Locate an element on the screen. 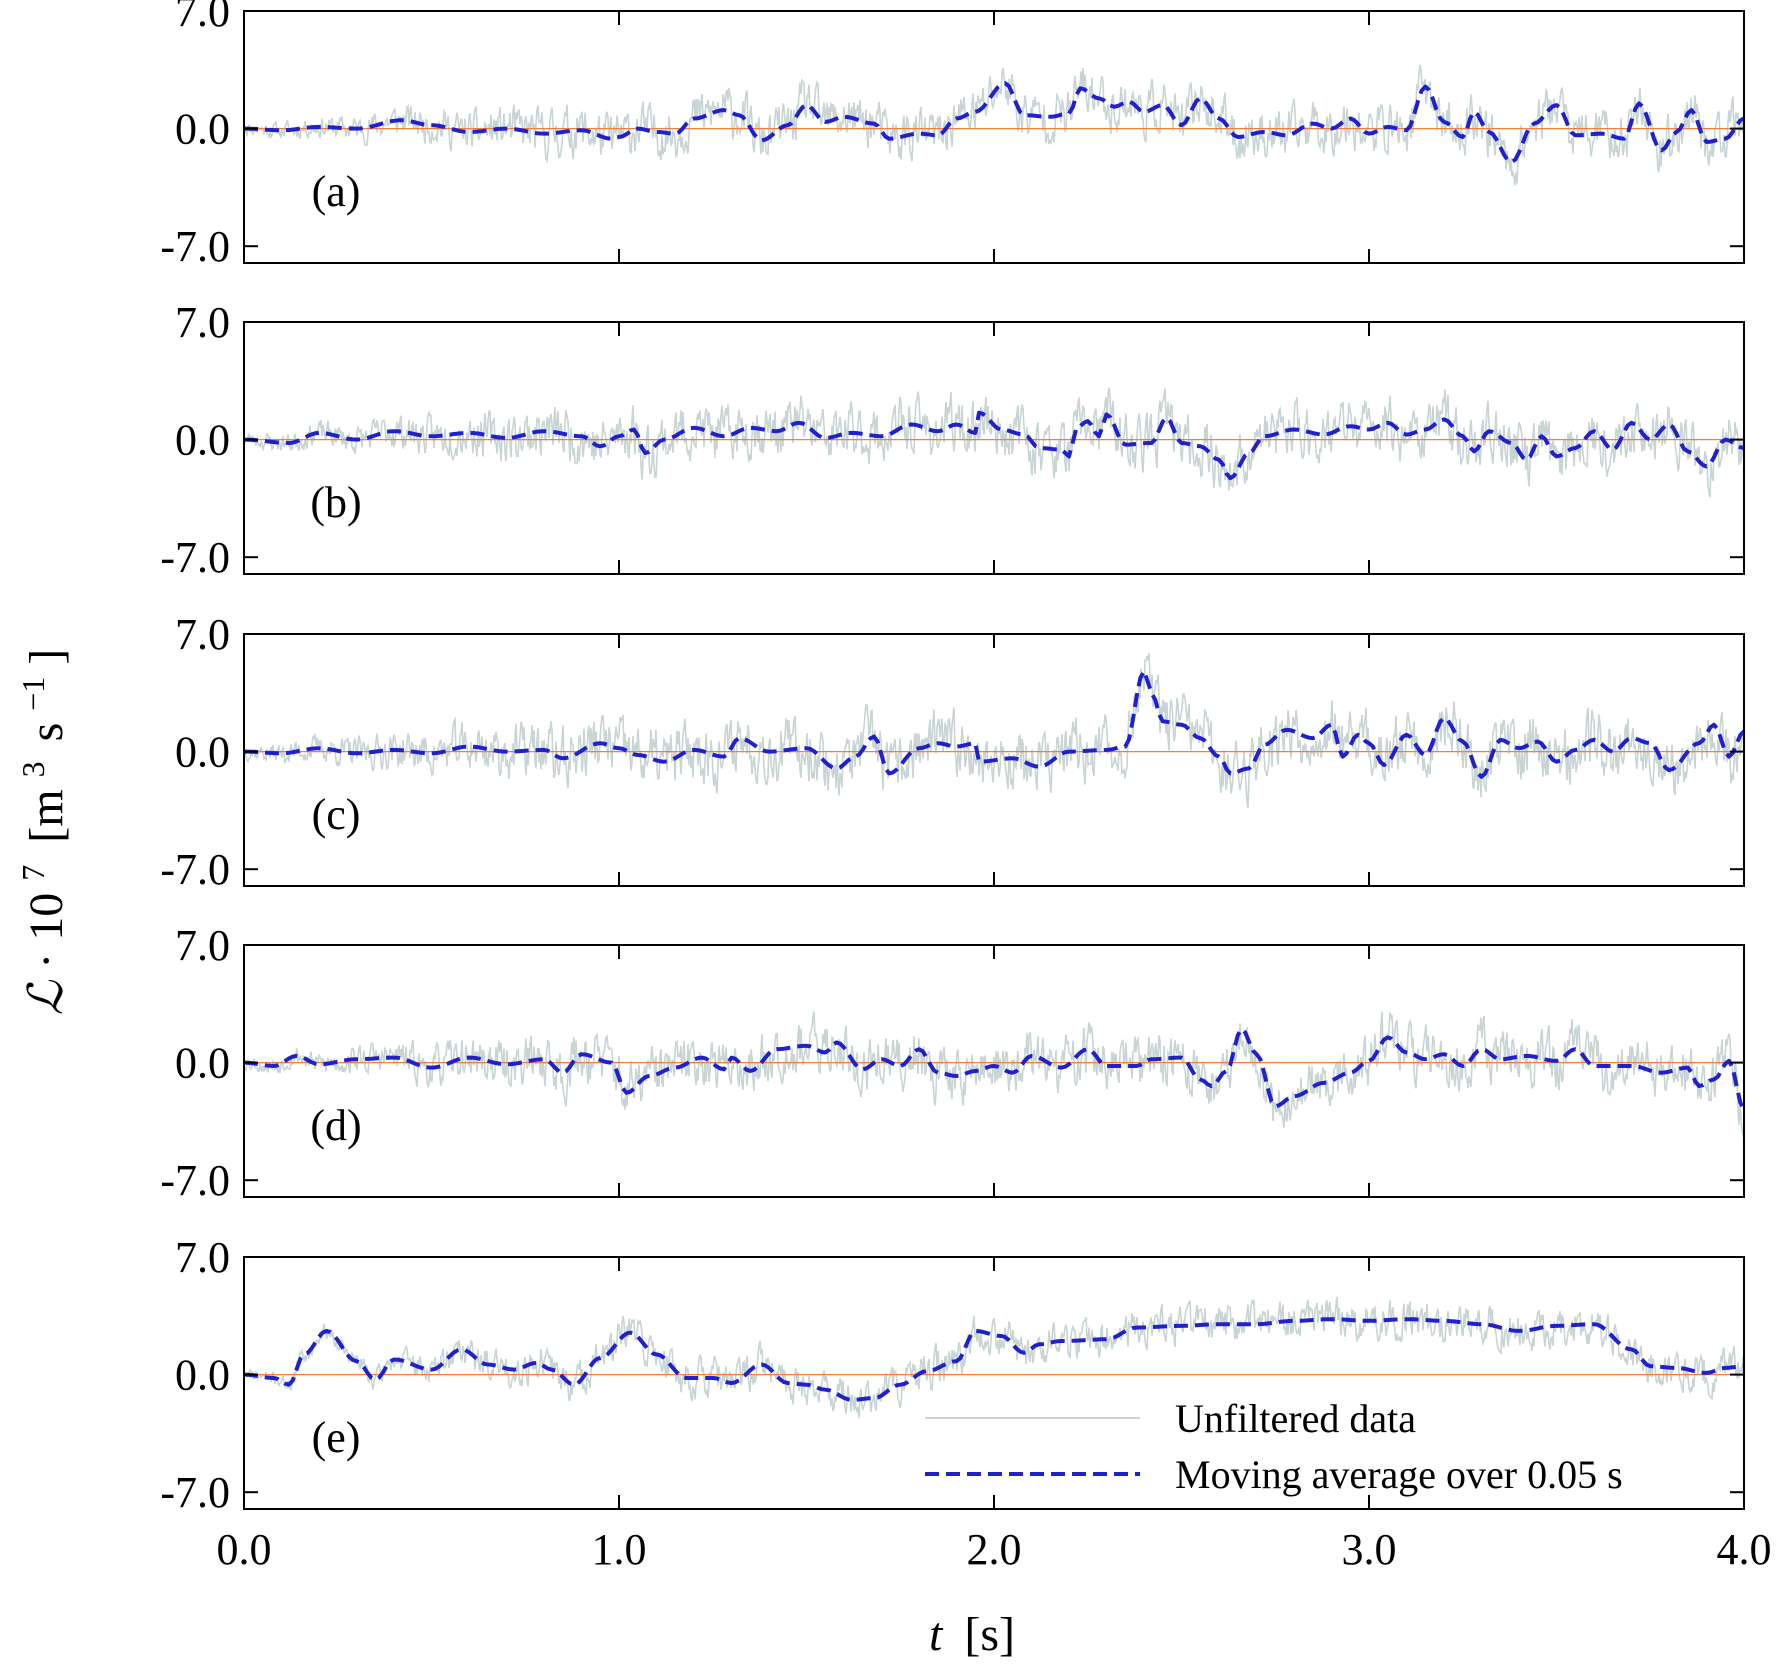 Image resolution: width=1781 pixels, height=1669 pixels. y-axis-unit-s: s is located at coordinates (46, 732).